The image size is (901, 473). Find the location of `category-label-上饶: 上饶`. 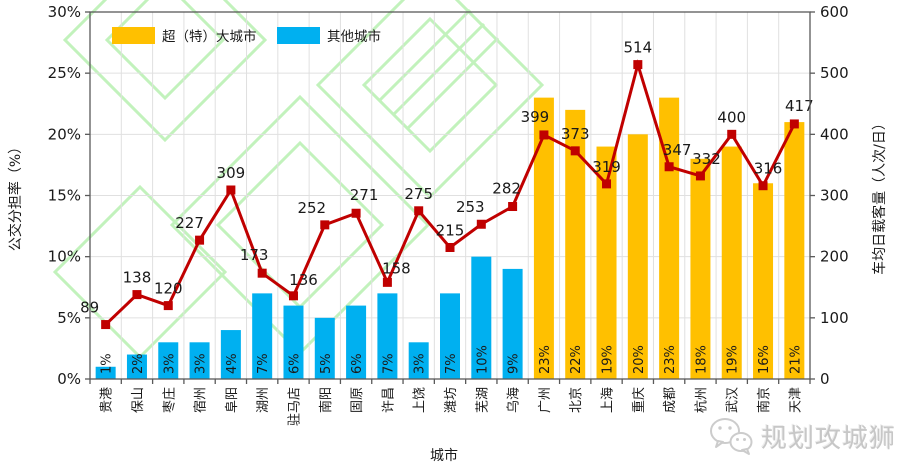

category-label-上饶: 上饶 is located at coordinates (420, 400).